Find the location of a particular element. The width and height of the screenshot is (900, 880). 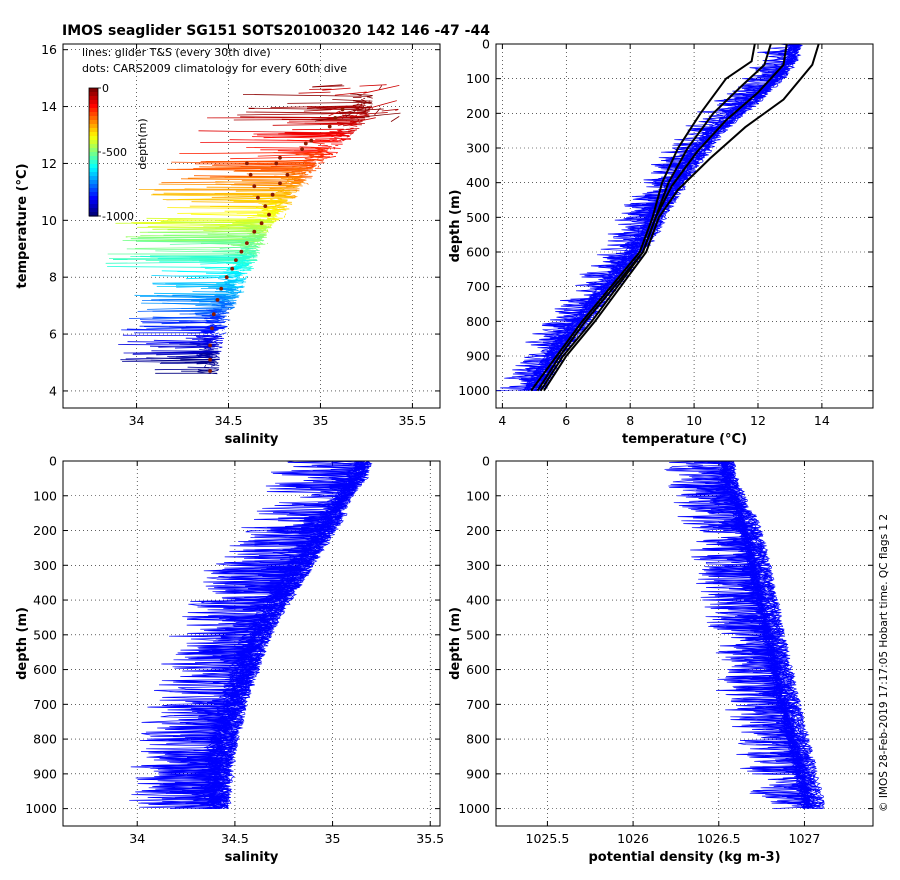

sal_depth-ytick-label: 800 is located at coordinates (45, 739).